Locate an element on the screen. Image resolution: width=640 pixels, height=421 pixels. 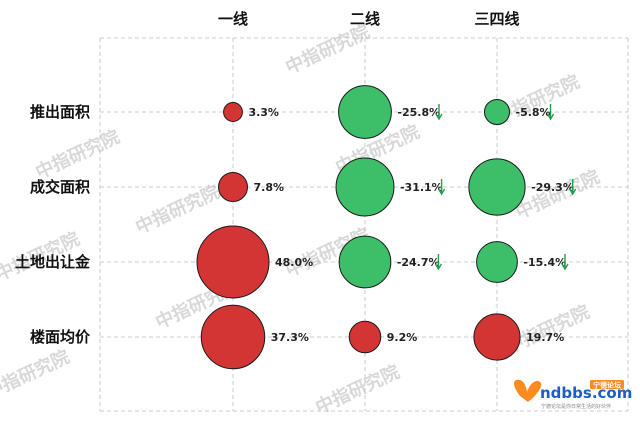
data-label: 48.0% is located at coordinates (294, 262).